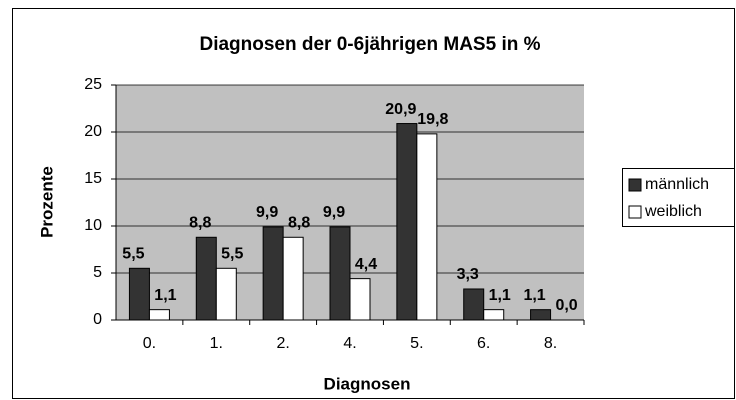 The width and height of the screenshot is (736, 400). I want to click on y-tick-label: 25, so click(93, 84).